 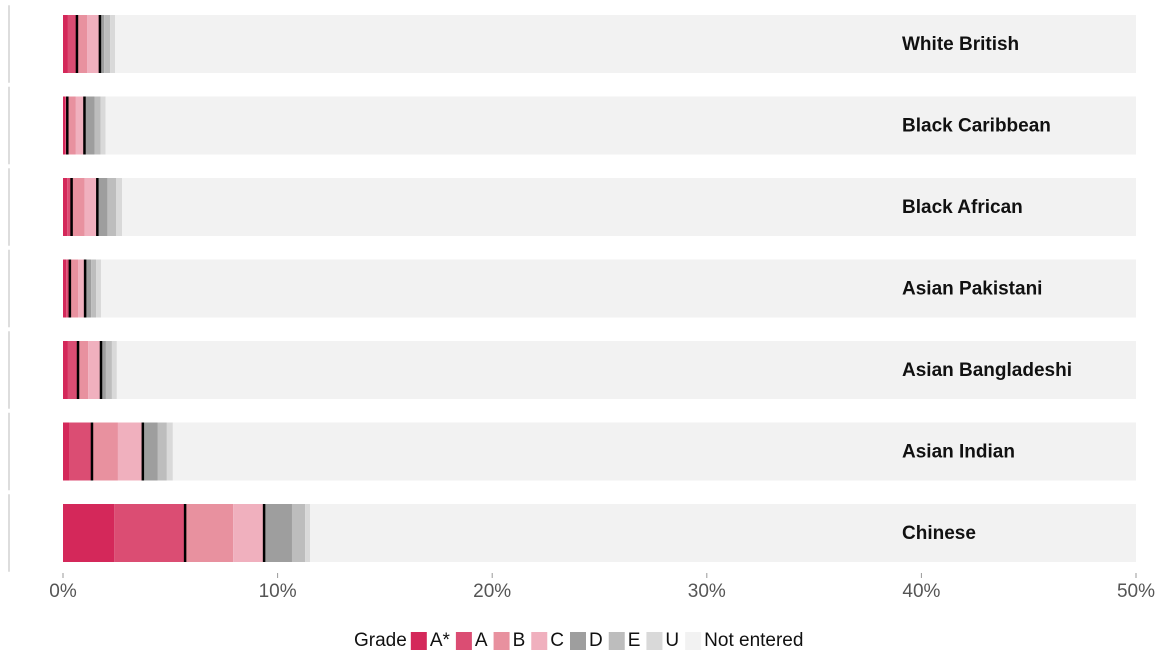 I want to click on legend-label: B, so click(x=519, y=640).